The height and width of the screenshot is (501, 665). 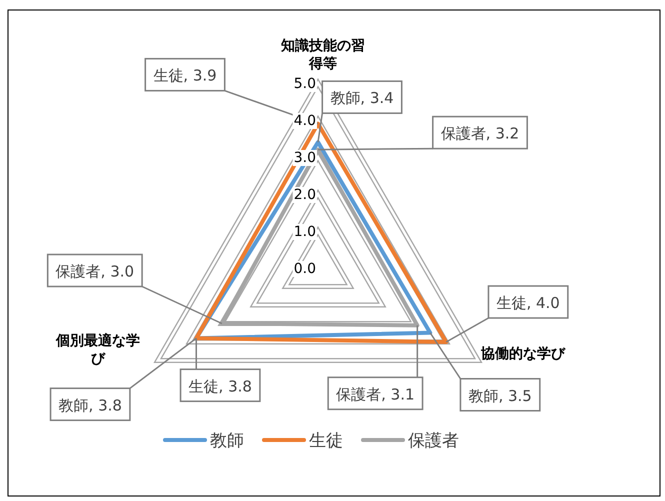 What do you see at coordinates (523, 354) in the screenshot?
I see `spoke-label: 協働的な学び` at bounding box center [523, 354].